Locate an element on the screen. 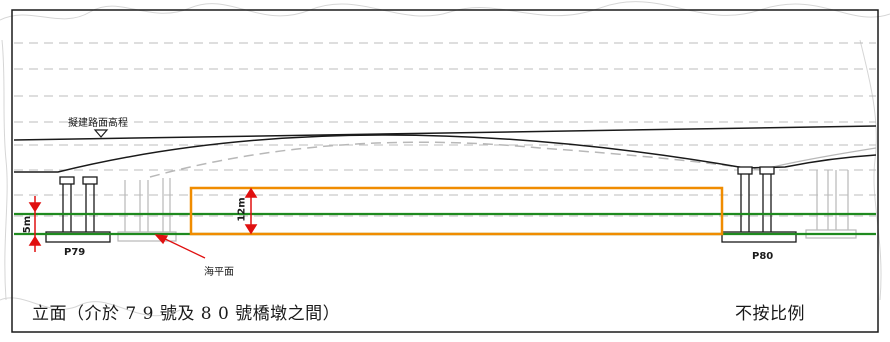  clearance-box is located at coordinates (456, 211).